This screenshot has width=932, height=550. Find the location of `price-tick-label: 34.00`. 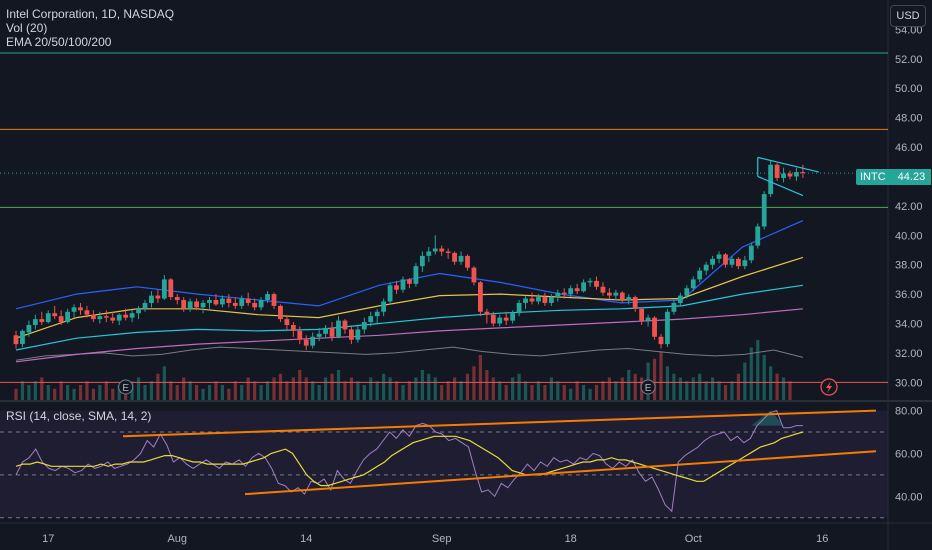

price-tick-label: 34.00 is located at coordinates (909, 325).